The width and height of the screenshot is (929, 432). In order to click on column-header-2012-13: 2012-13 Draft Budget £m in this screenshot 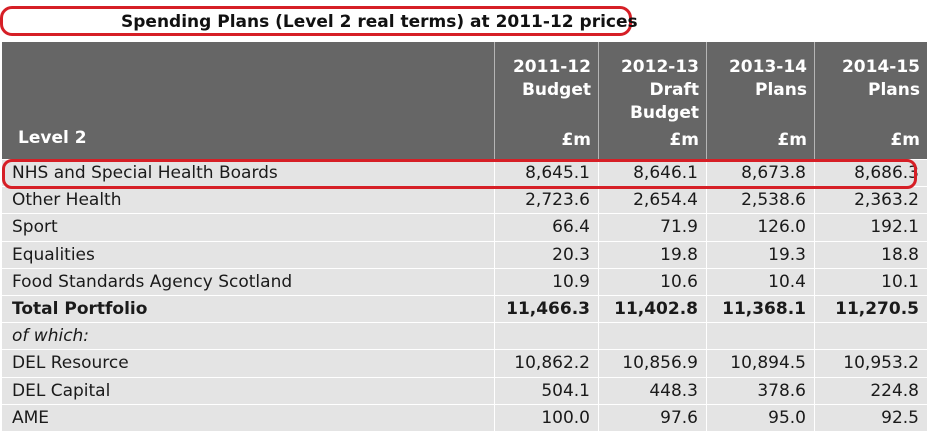, I will do `click(652, 100)`.